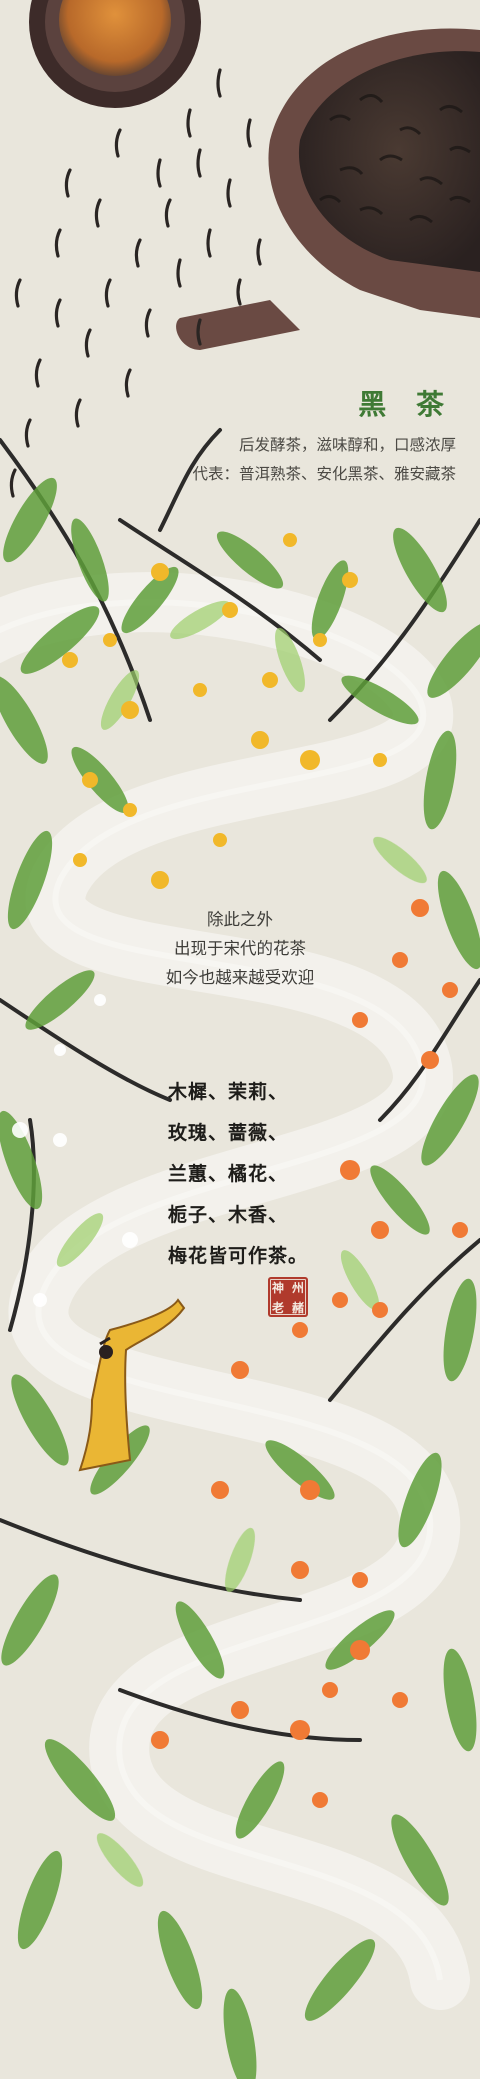 This screenshot has width=480, height=2079. I want to click on flower-tea-line: 如今也越来越受欢迎, so click(240, 977).